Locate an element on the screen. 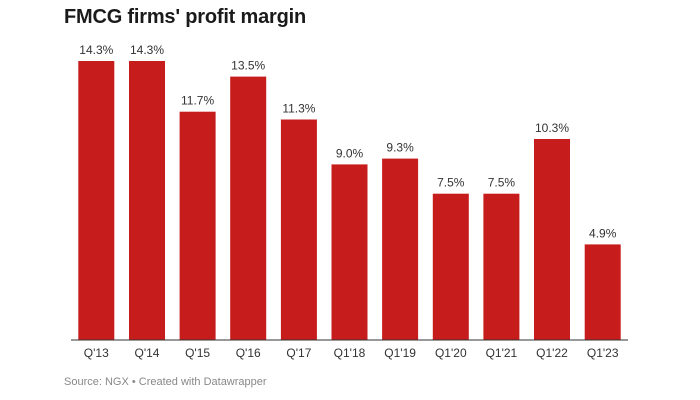 This screenshot has height=400, width=700. x-tick-Q1'20: Q1'20 is located at coordinates (451, 353).